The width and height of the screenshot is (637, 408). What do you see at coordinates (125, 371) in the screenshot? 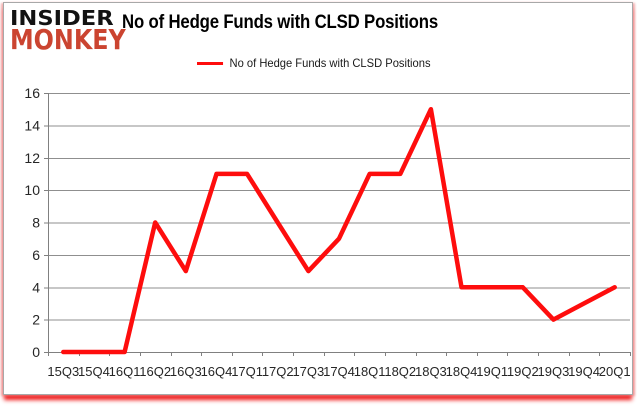
I see `x-tick-label: 16Q1` at bounding box center [125, 371].